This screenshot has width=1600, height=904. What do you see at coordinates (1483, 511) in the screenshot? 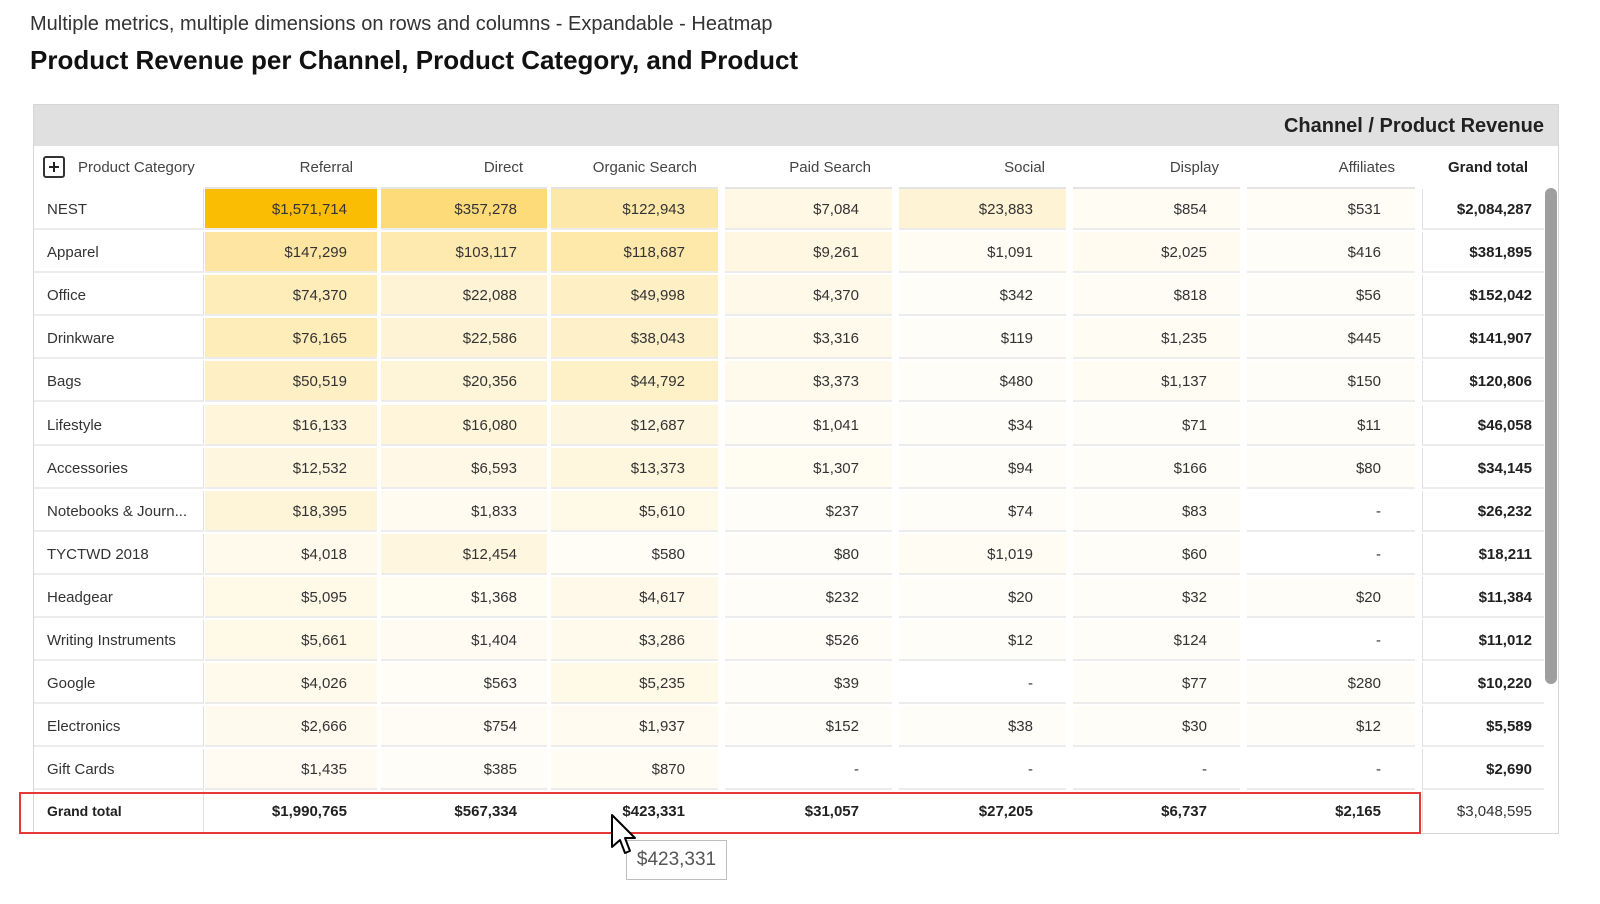
I see `row-grand-total: $26,232` at bounding box center [1483, 511].